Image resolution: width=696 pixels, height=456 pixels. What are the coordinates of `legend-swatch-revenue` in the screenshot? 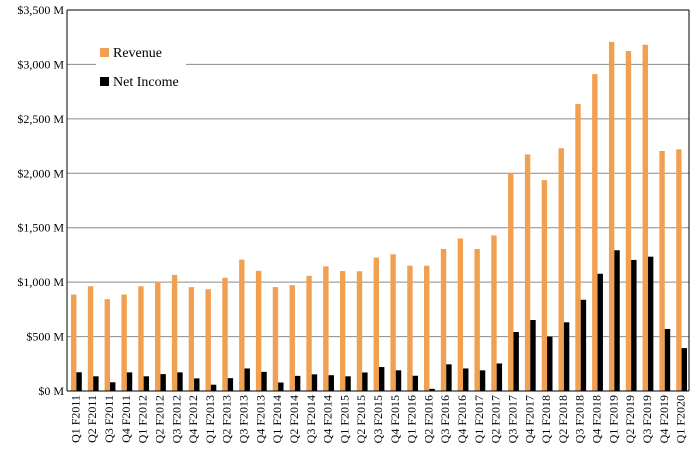 It's located at (104, 52).